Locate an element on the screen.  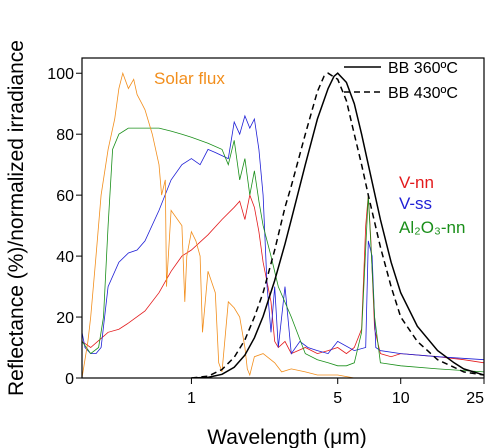
legend: BB 360ºC BB 430ºC is located at coordinates (401, 81).